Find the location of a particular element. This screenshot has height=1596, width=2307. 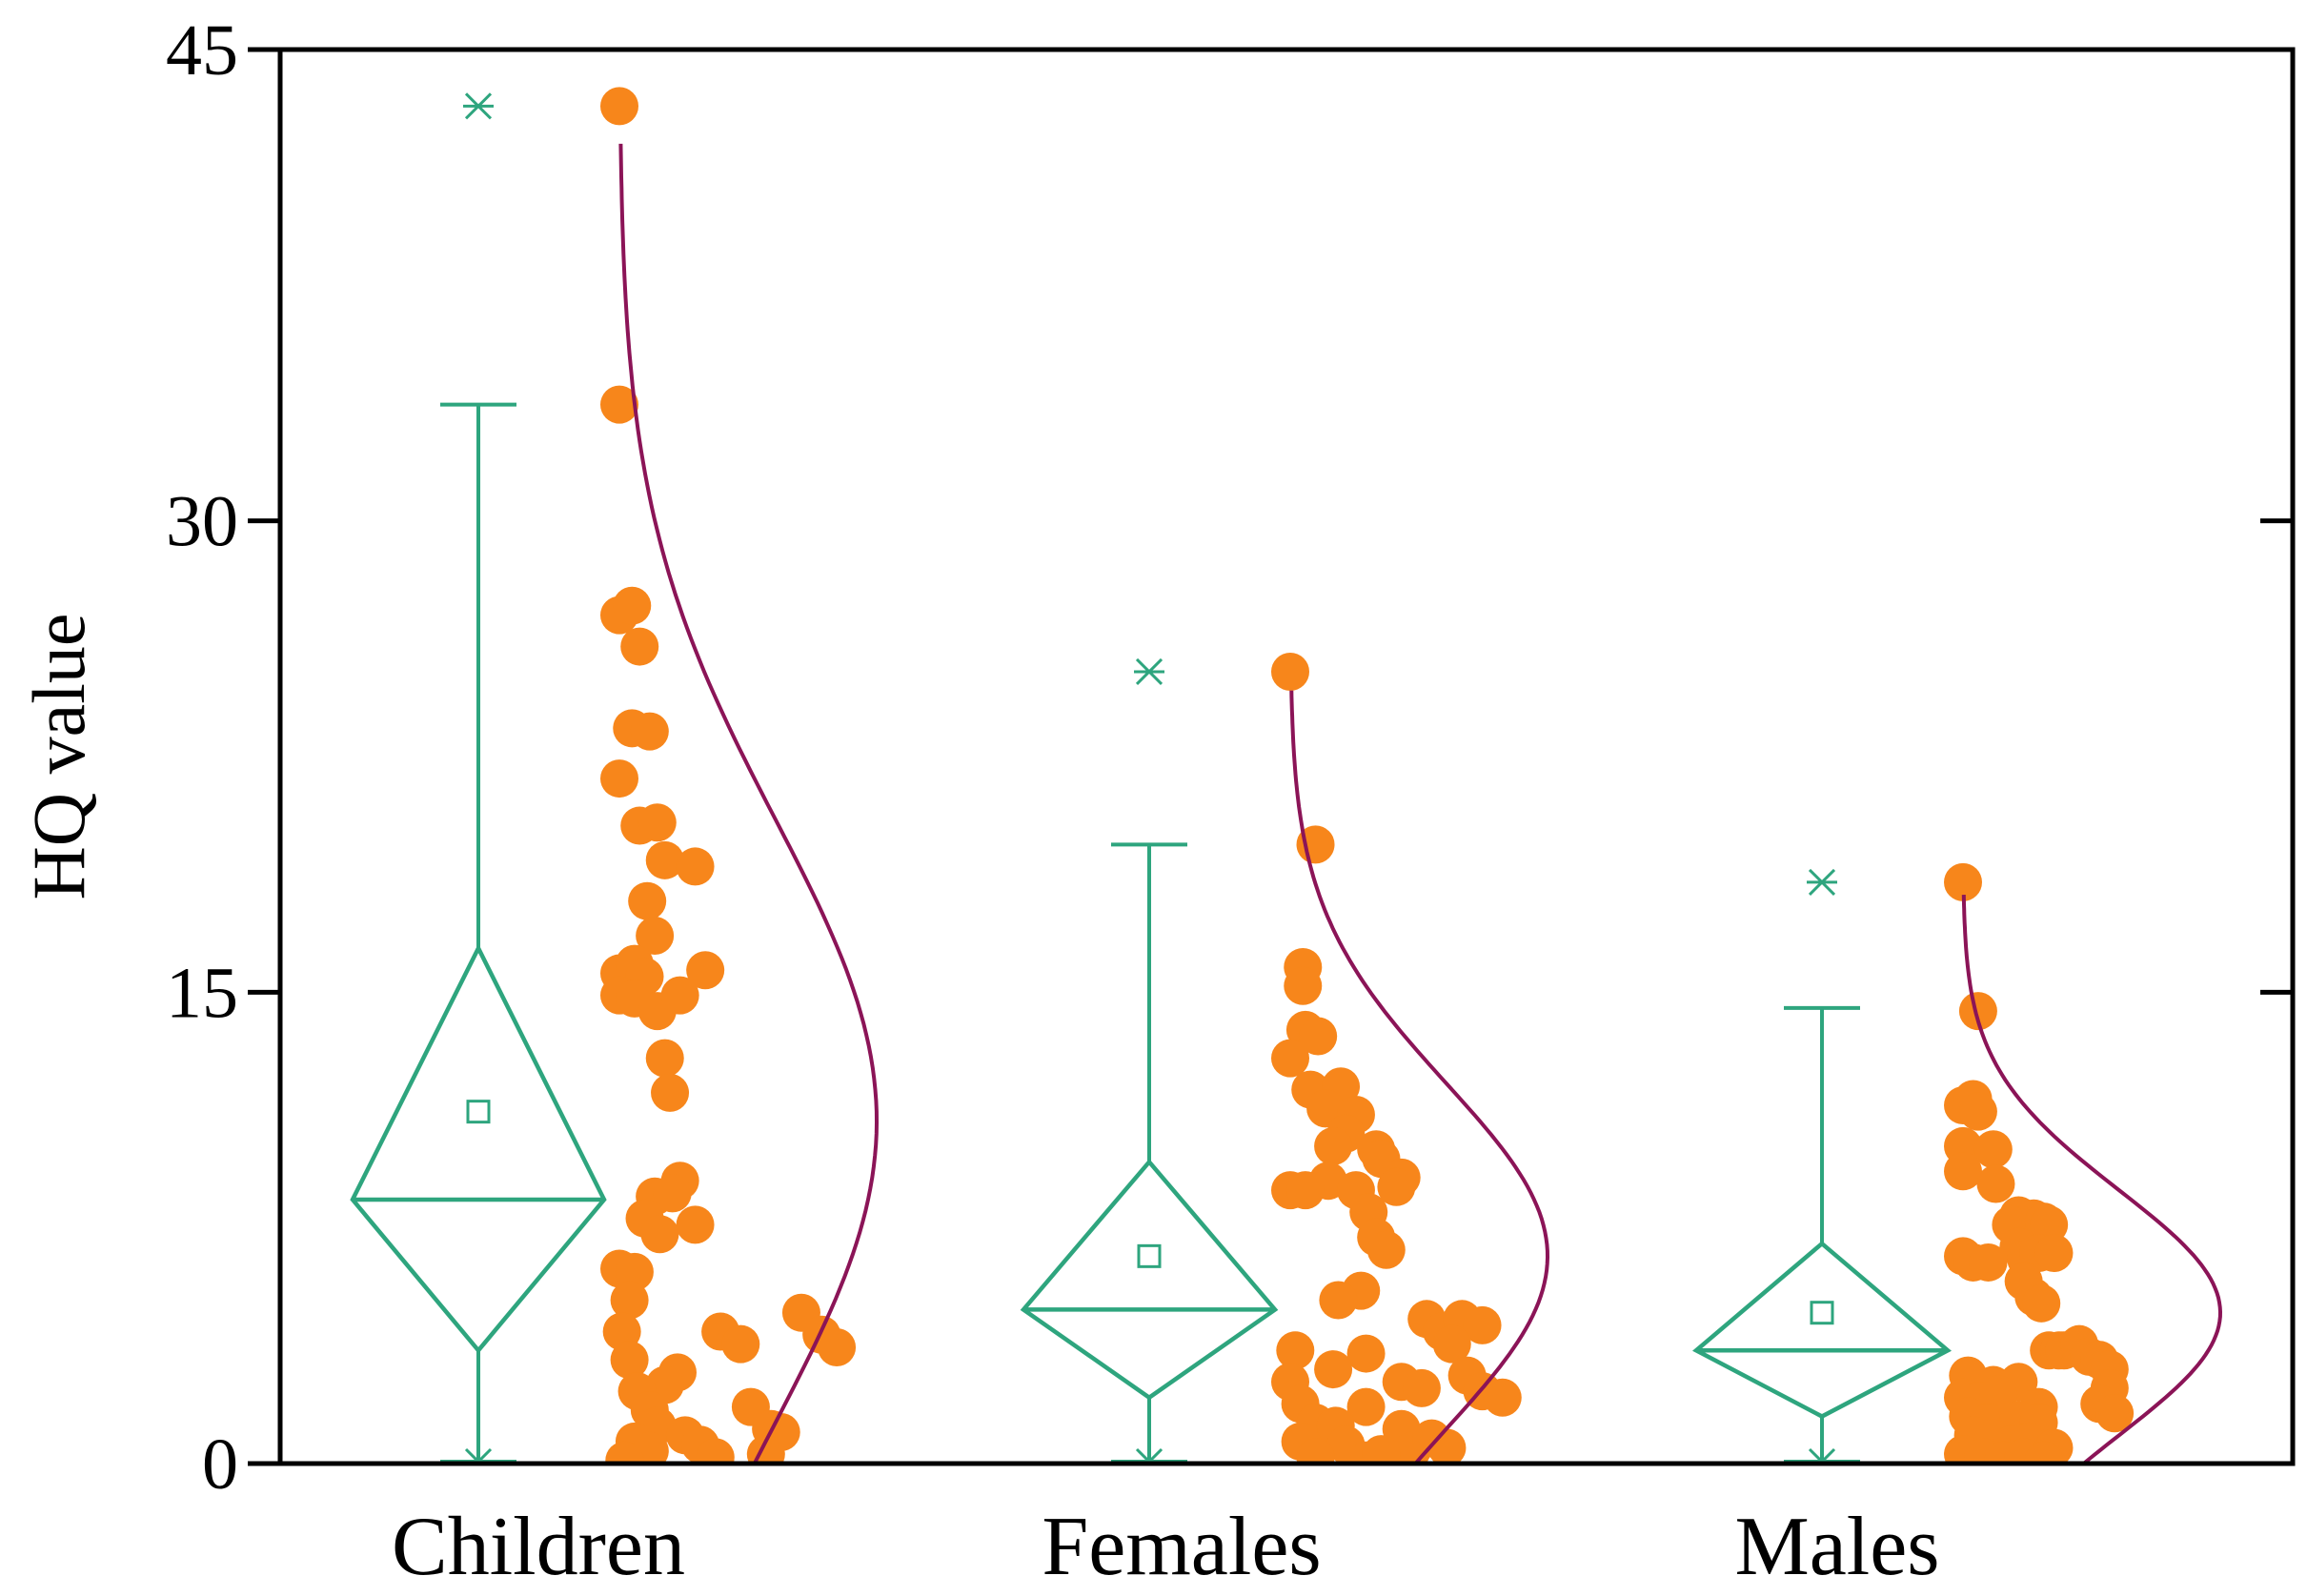

x-tick-label-males: Males is located at coordinates (1837, 1547).